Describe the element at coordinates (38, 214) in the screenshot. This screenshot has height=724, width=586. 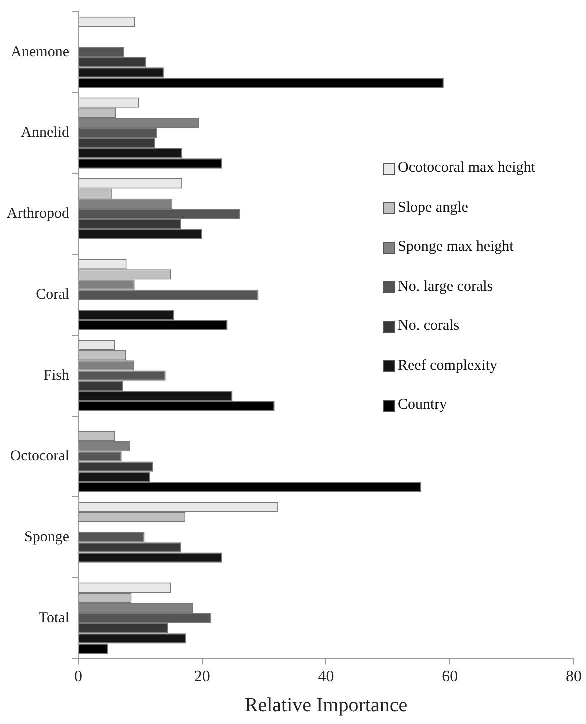
I see `y-tick-label: Arthropod` at that location.